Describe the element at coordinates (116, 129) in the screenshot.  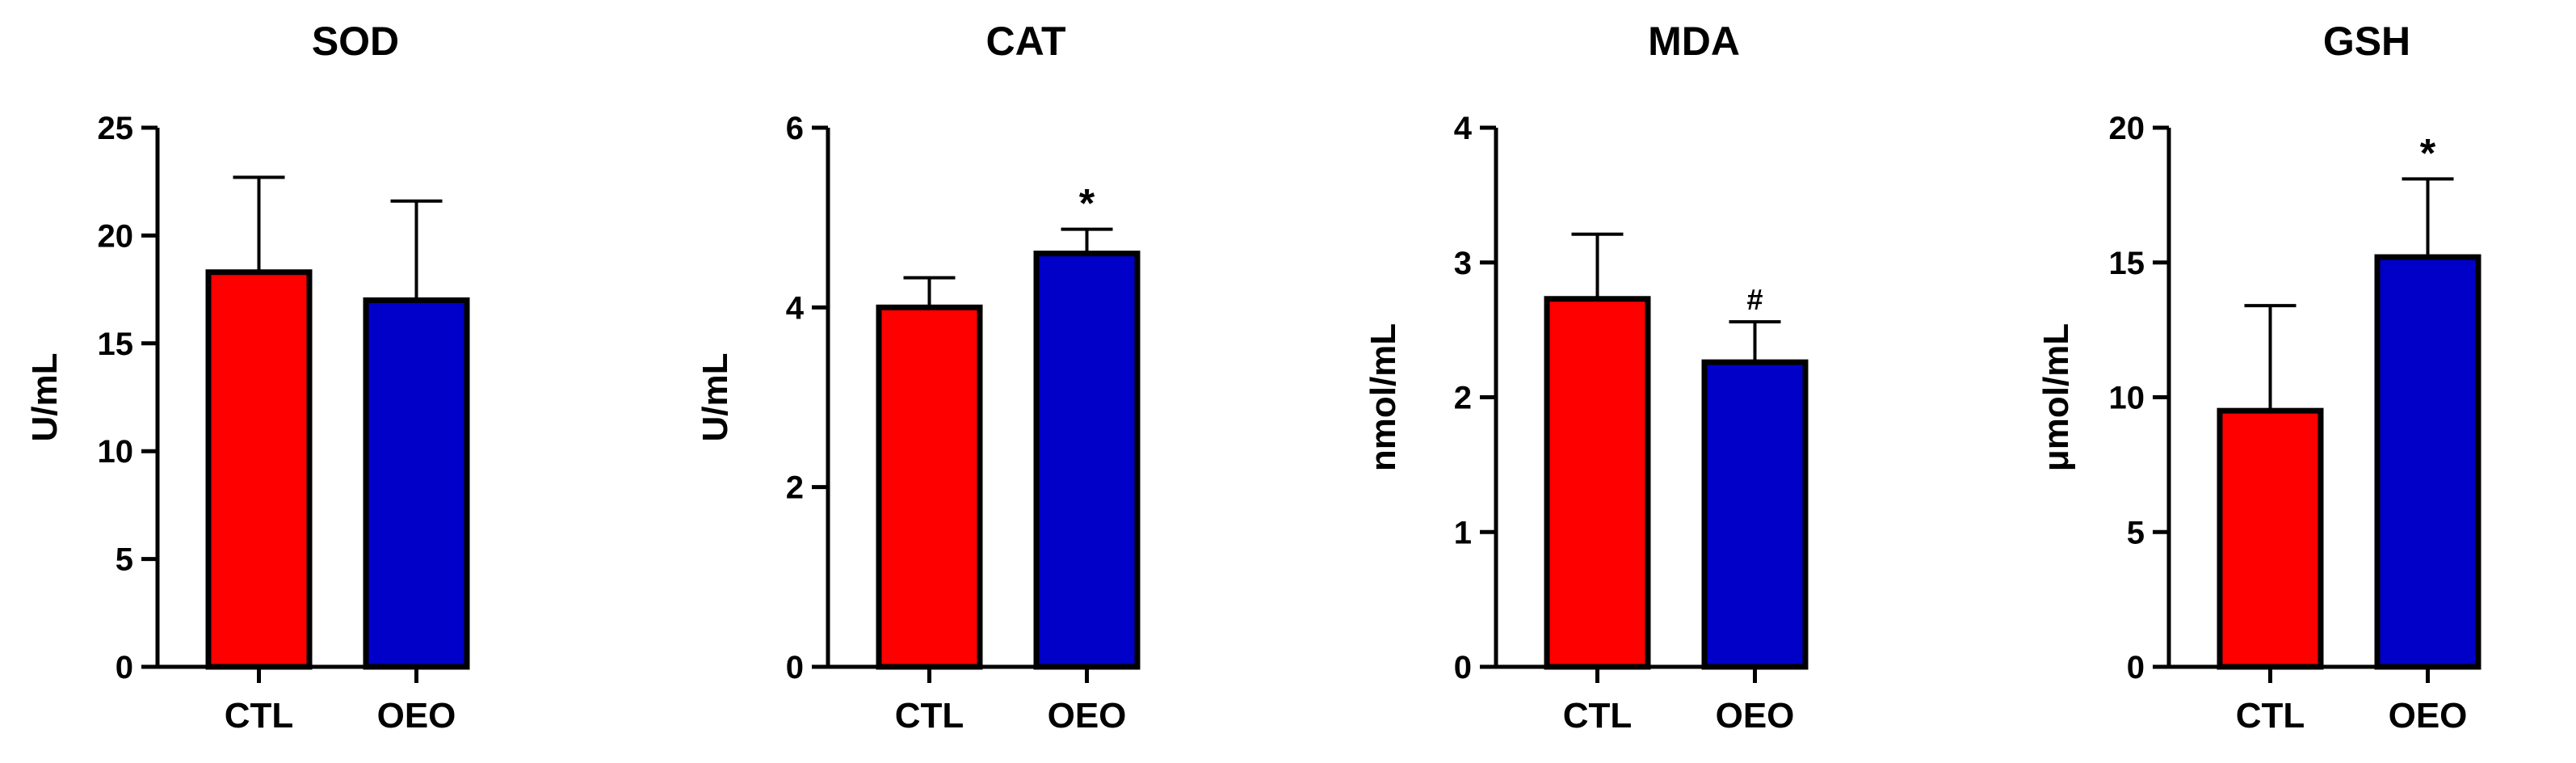
I see `y-tick-label: 25` at that location.